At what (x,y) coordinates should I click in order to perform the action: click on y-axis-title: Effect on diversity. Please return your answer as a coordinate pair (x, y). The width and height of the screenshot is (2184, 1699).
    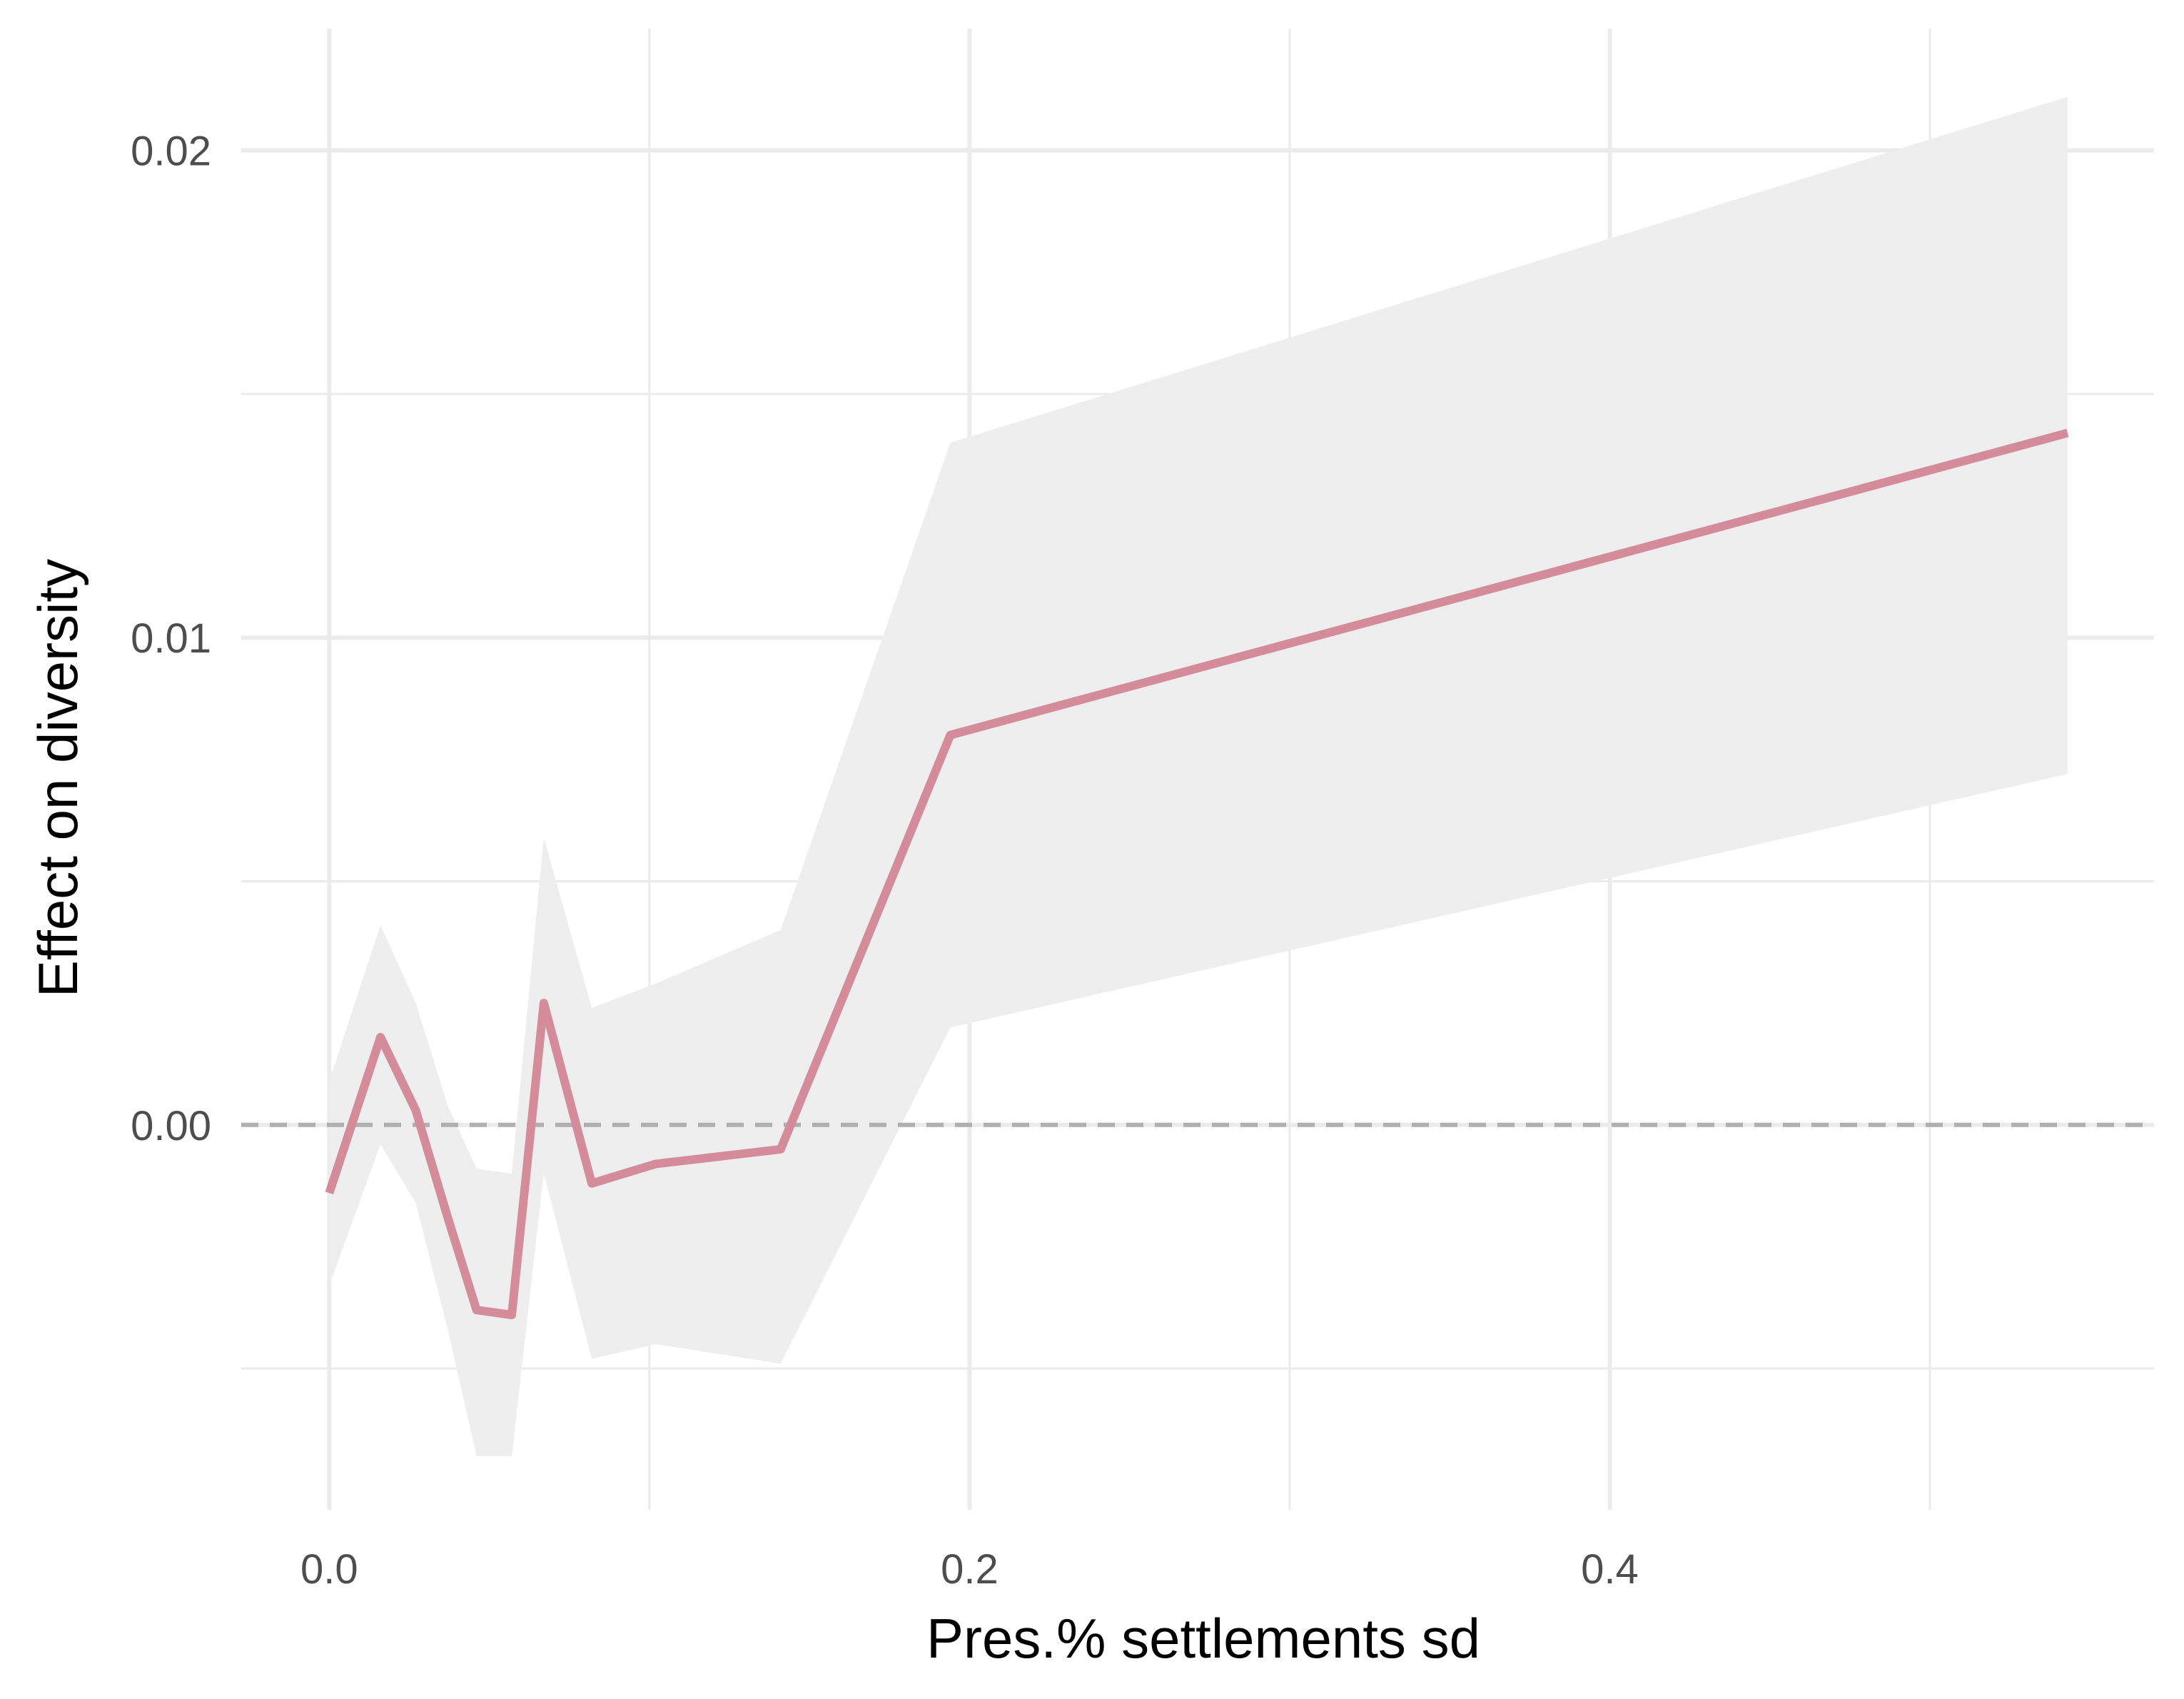
    Looking at the image, I should click on (57, 778).